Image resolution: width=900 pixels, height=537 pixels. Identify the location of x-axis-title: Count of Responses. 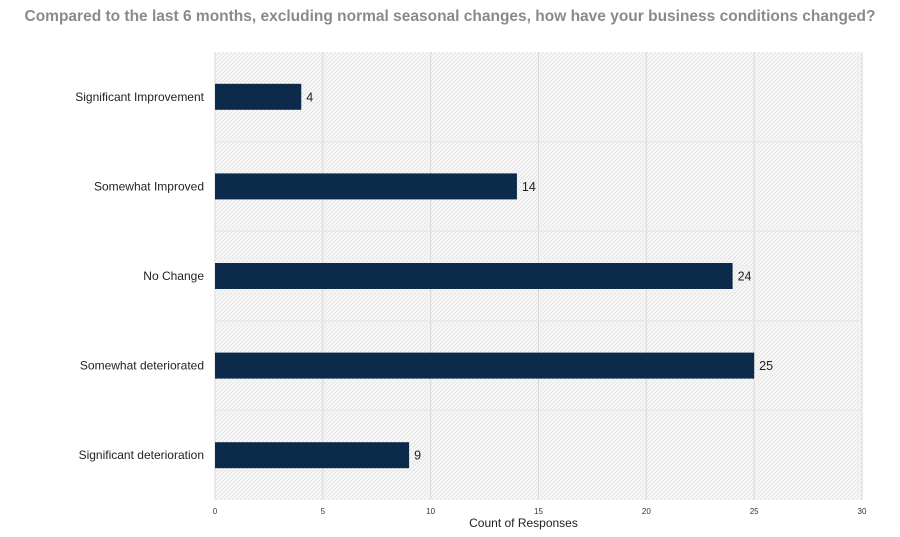
(523, 523).